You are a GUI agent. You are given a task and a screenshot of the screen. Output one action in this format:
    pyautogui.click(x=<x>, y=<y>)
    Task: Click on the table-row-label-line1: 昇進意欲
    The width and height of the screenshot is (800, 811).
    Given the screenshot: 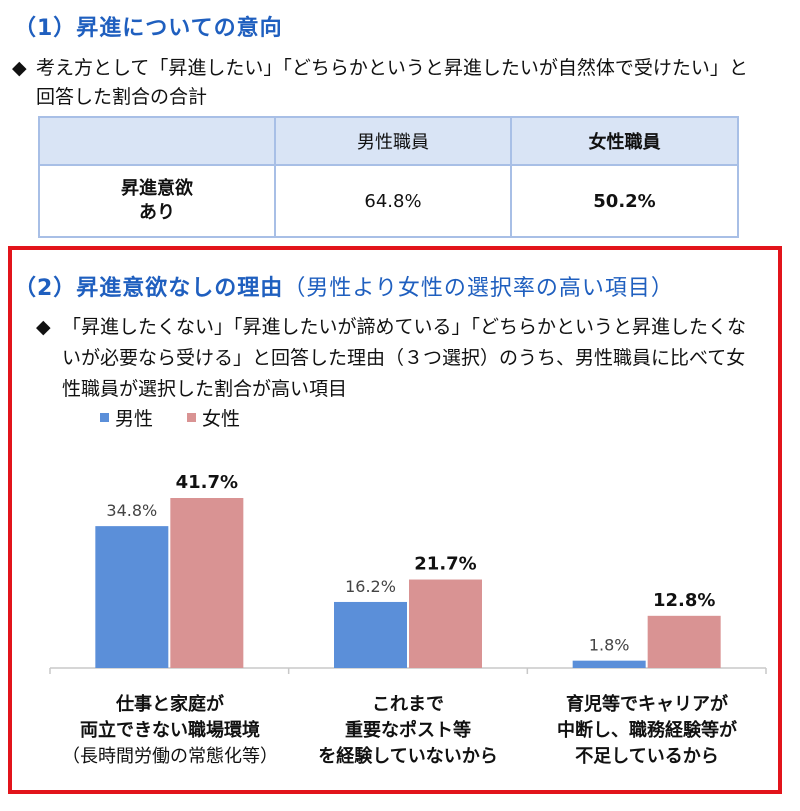 What is the action you would take?
    pyautogui.click(x=157, y=188)
    